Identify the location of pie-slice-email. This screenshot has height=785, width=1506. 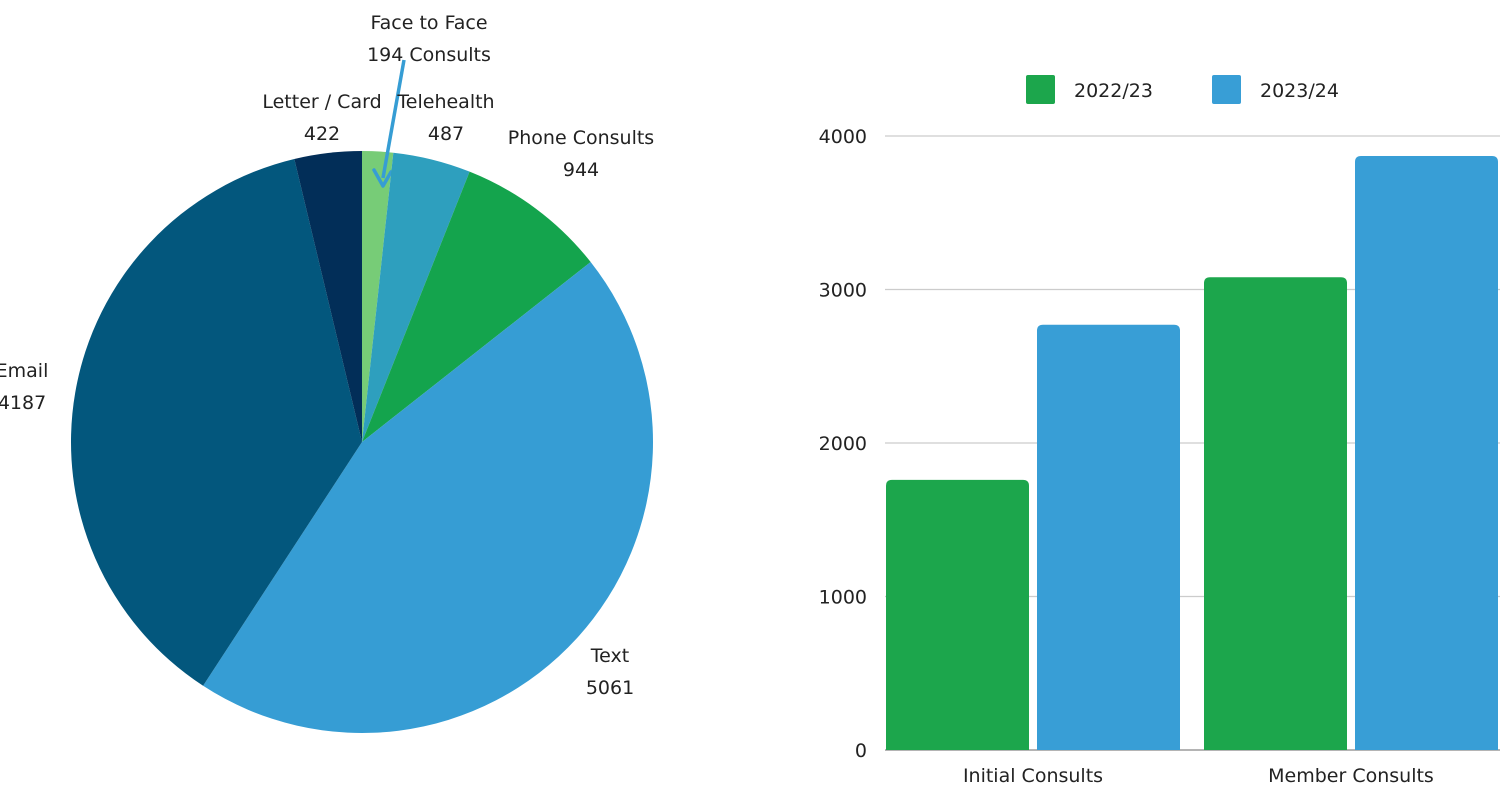
(216, 422).